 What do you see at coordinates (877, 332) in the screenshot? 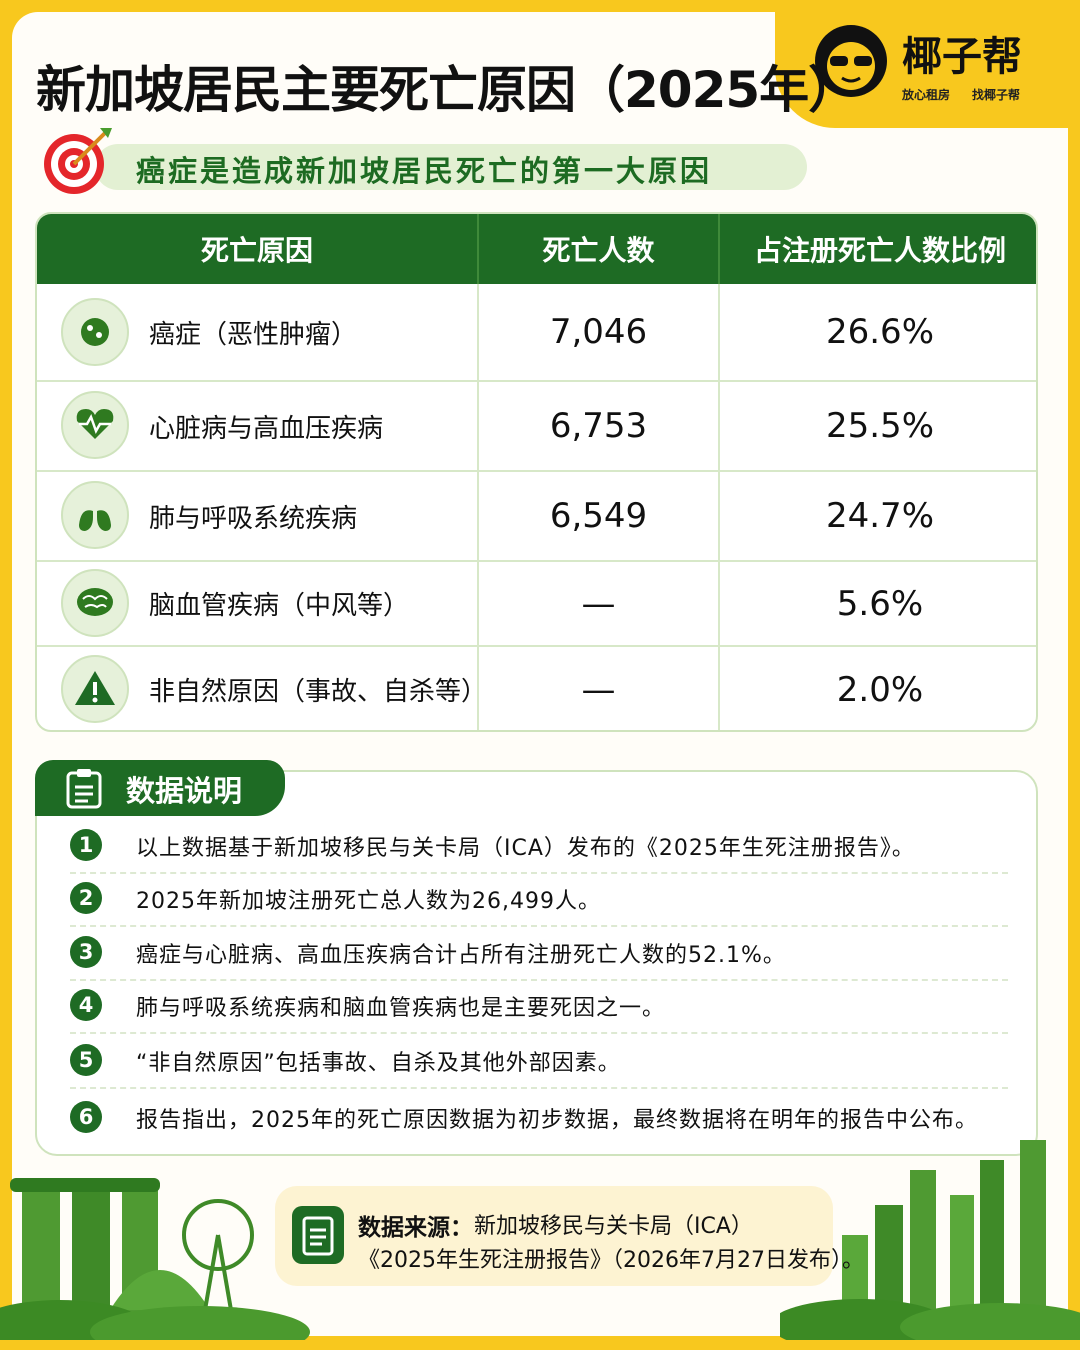
I see `table-cell: 26.6%` at bounding box center [877, 332].